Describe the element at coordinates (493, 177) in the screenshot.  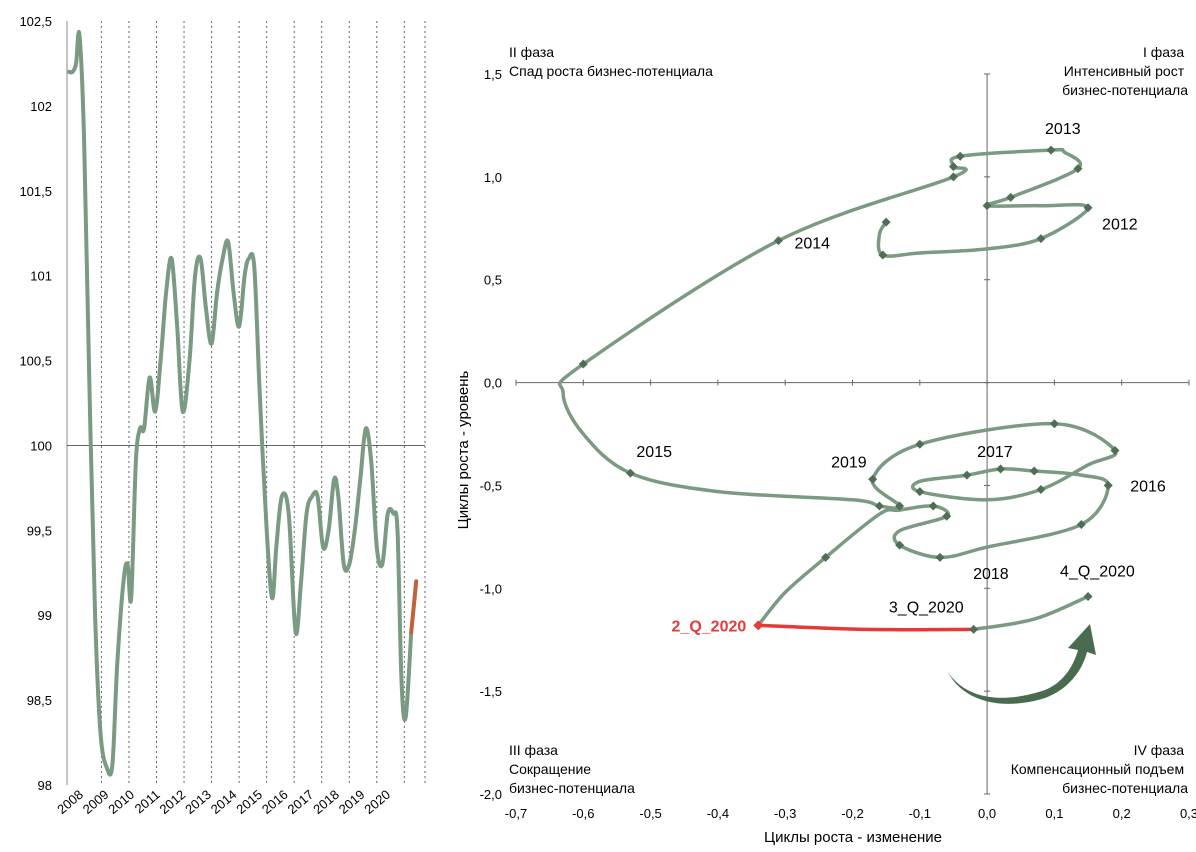
I see `right-y-tick-label: 1,0` at that location.